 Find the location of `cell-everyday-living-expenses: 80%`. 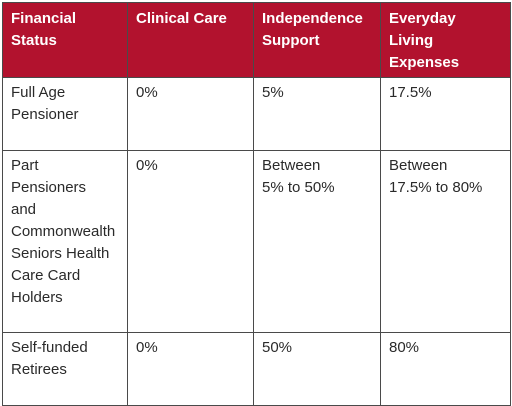

cell-everyday-living-expenses: 80% is located at coordinates (445, 369).